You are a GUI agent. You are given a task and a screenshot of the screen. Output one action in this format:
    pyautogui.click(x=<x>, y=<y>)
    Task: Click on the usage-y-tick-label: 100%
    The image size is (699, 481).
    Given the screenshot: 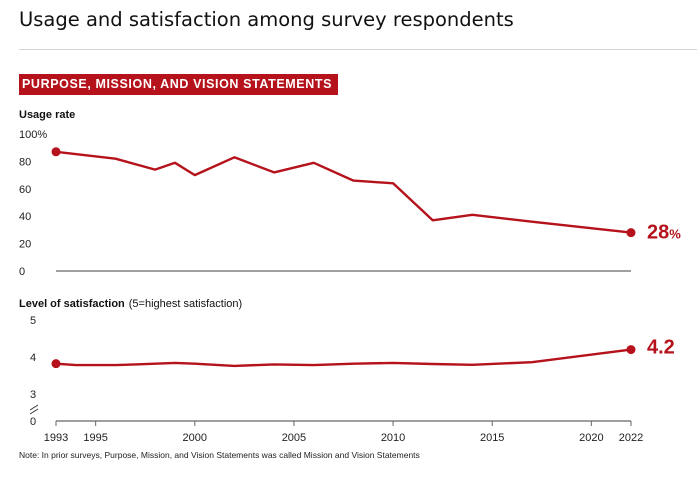 What is the action you would take?
    pyautogui.click(x=33, y=135)
    